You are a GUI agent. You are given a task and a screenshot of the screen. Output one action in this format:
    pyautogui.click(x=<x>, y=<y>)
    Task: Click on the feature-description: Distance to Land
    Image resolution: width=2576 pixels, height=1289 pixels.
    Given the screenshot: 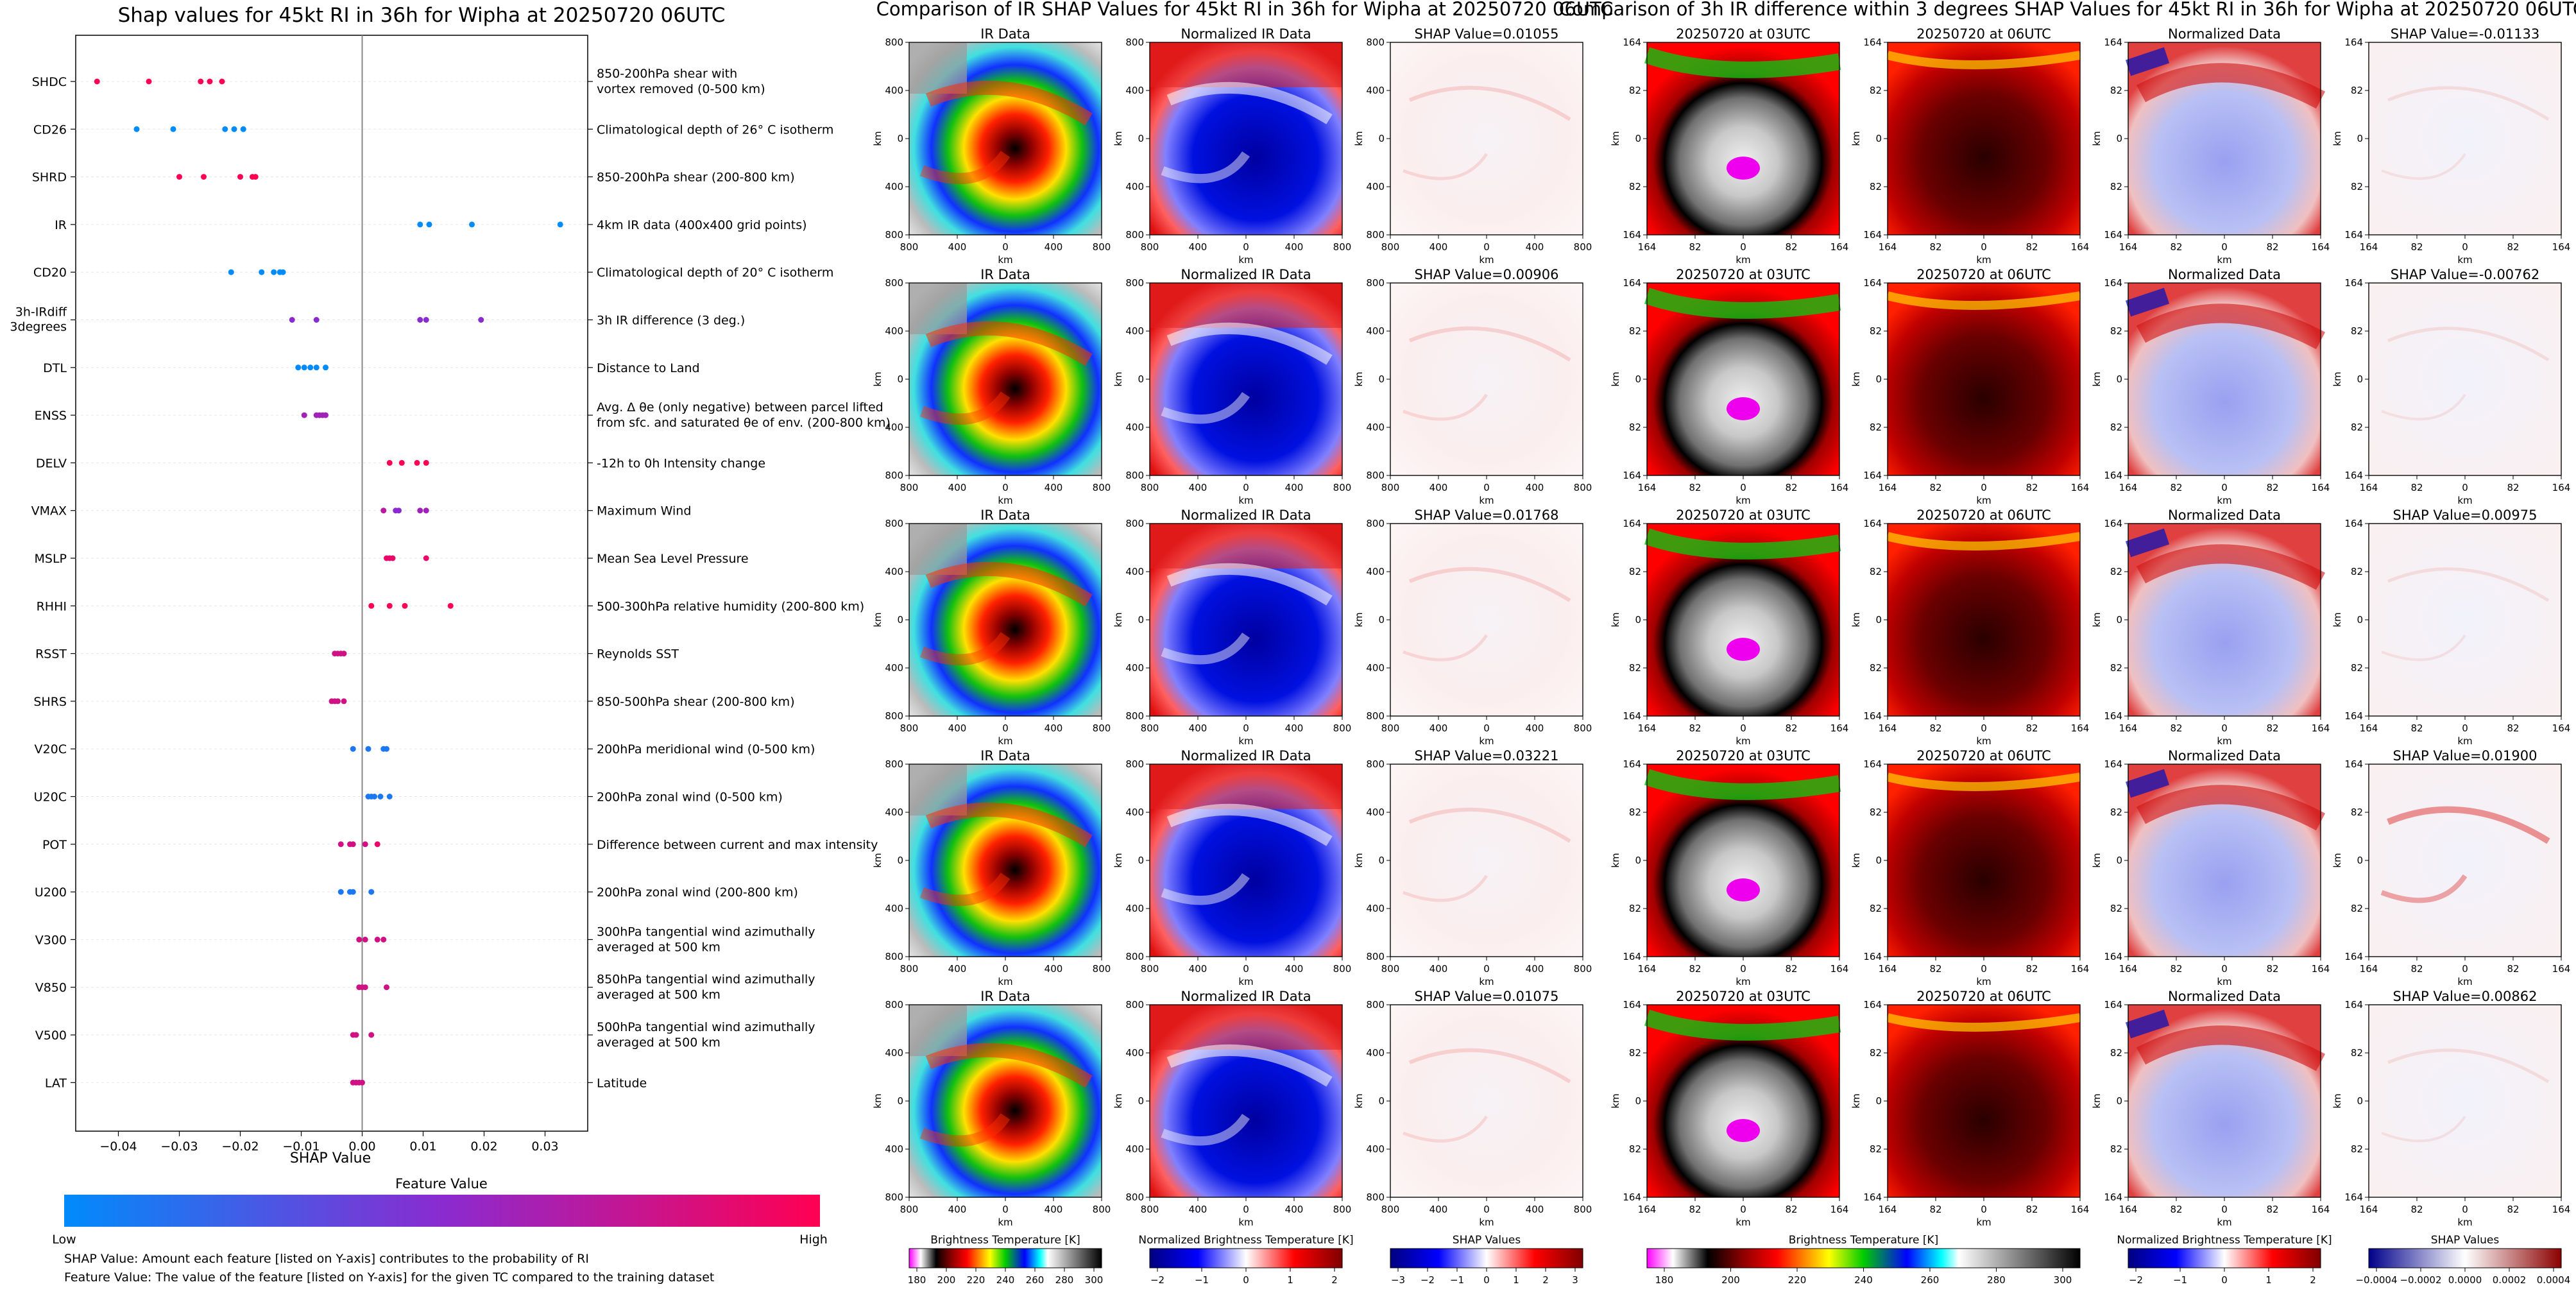 What is the action you would take?
    pyautogui.click(x=648, y=368)
    